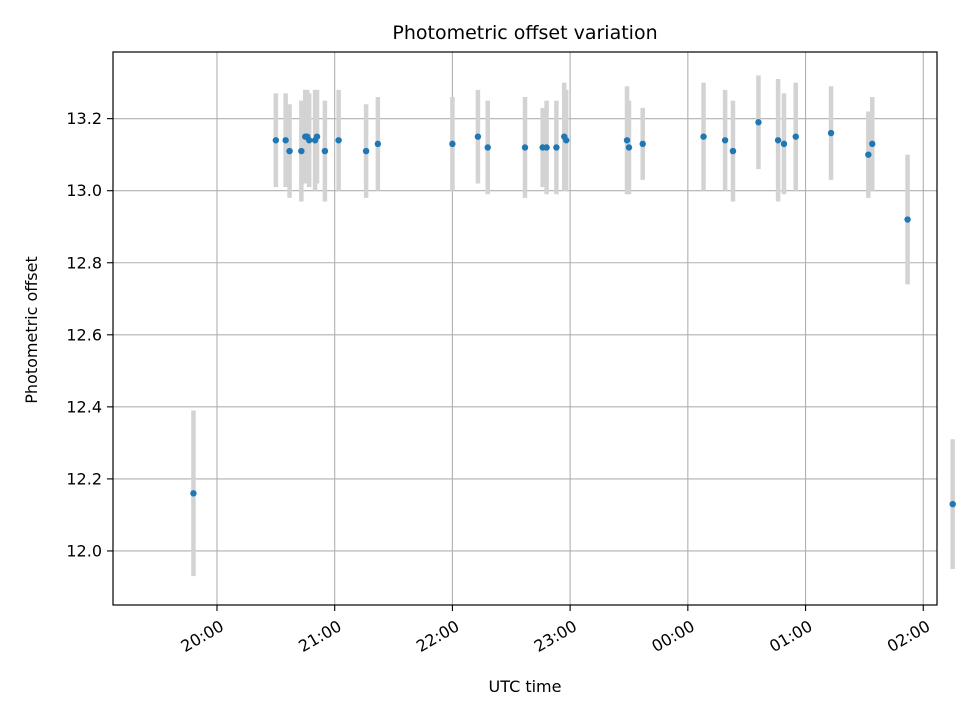 The image size is (960, 720). What do you see at coordinates (84, 334) in the screenshot?
I see `y-tick-label: 12.6` at bounding box center [84, 334].